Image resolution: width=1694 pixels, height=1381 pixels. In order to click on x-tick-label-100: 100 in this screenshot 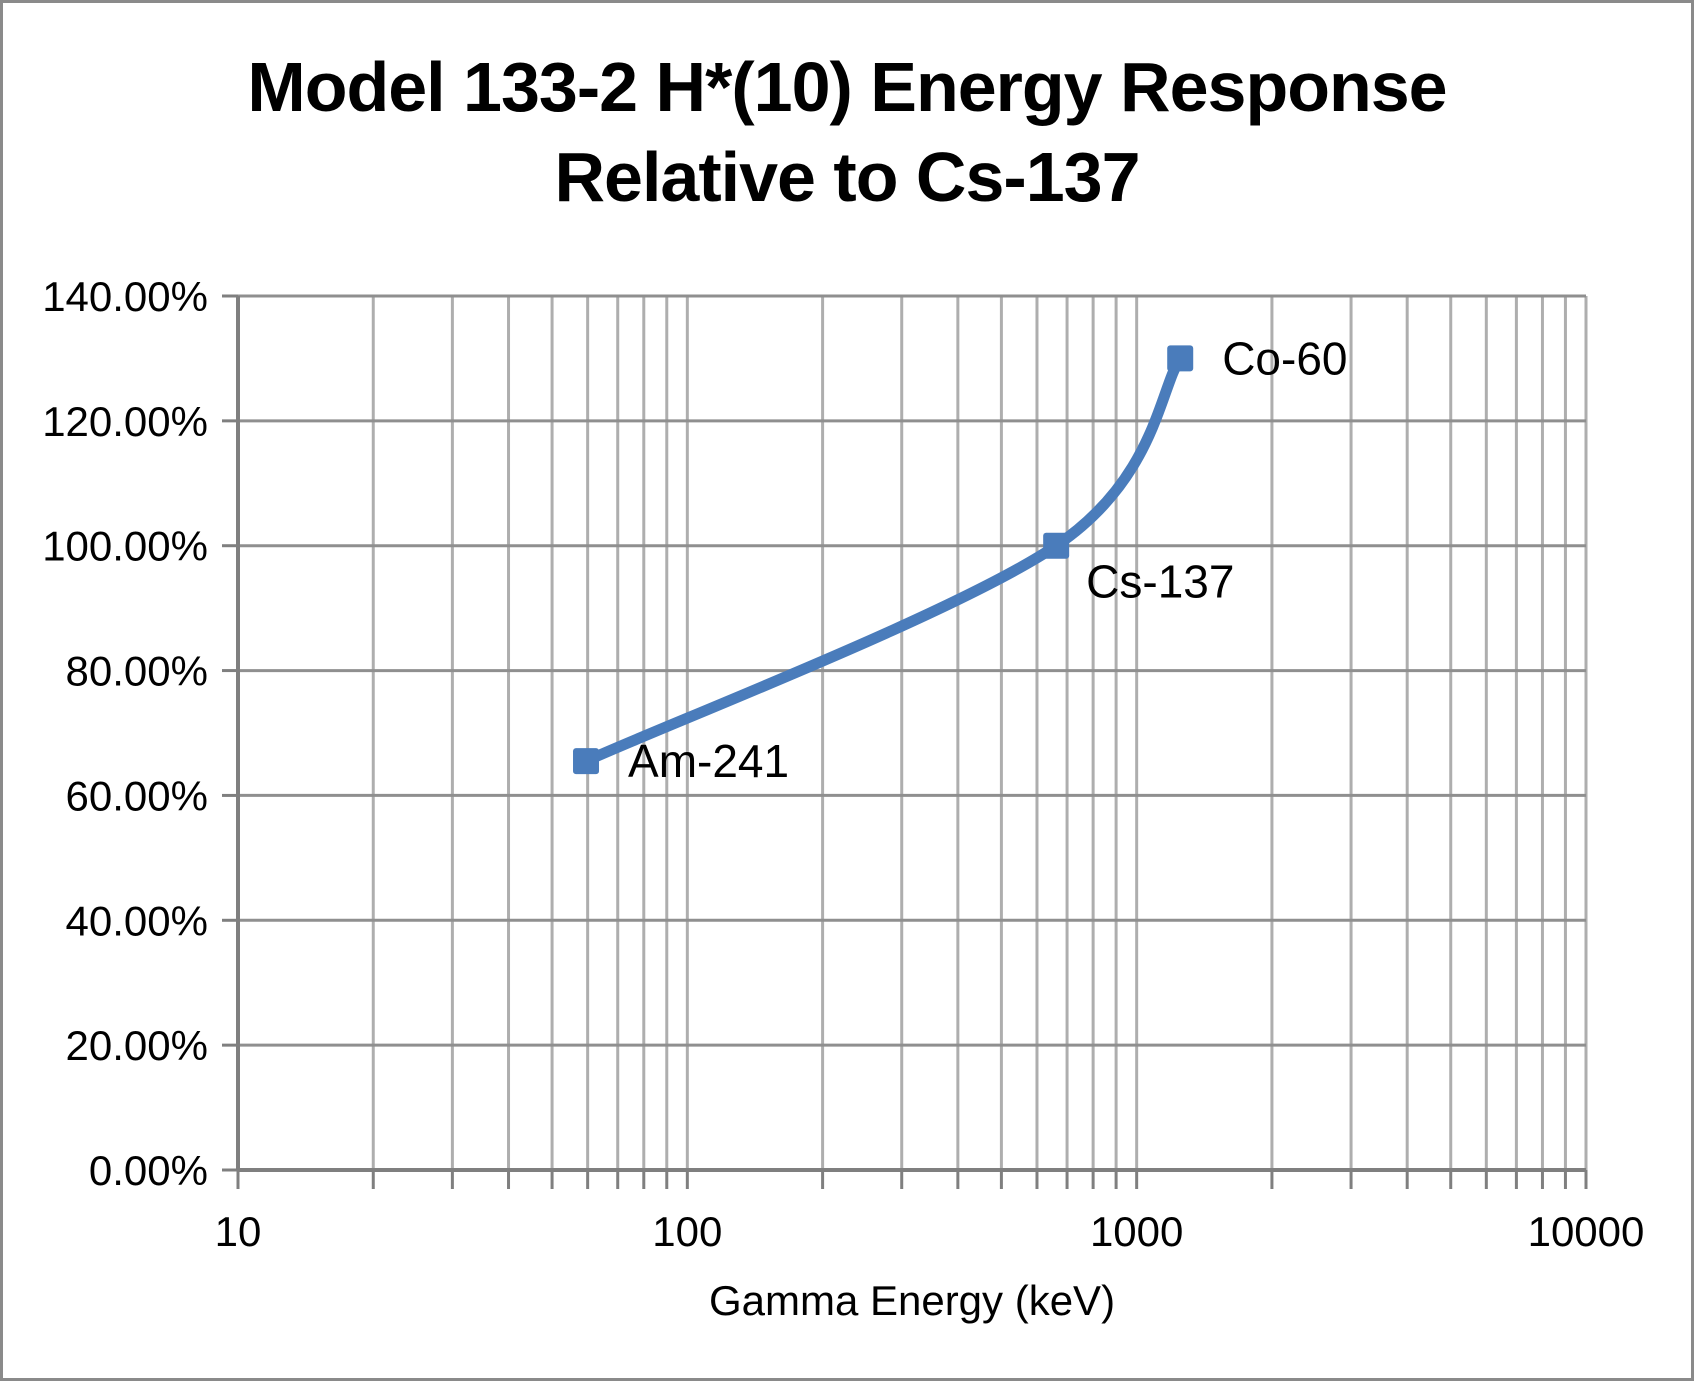, I will do `click(687, 1231)`.